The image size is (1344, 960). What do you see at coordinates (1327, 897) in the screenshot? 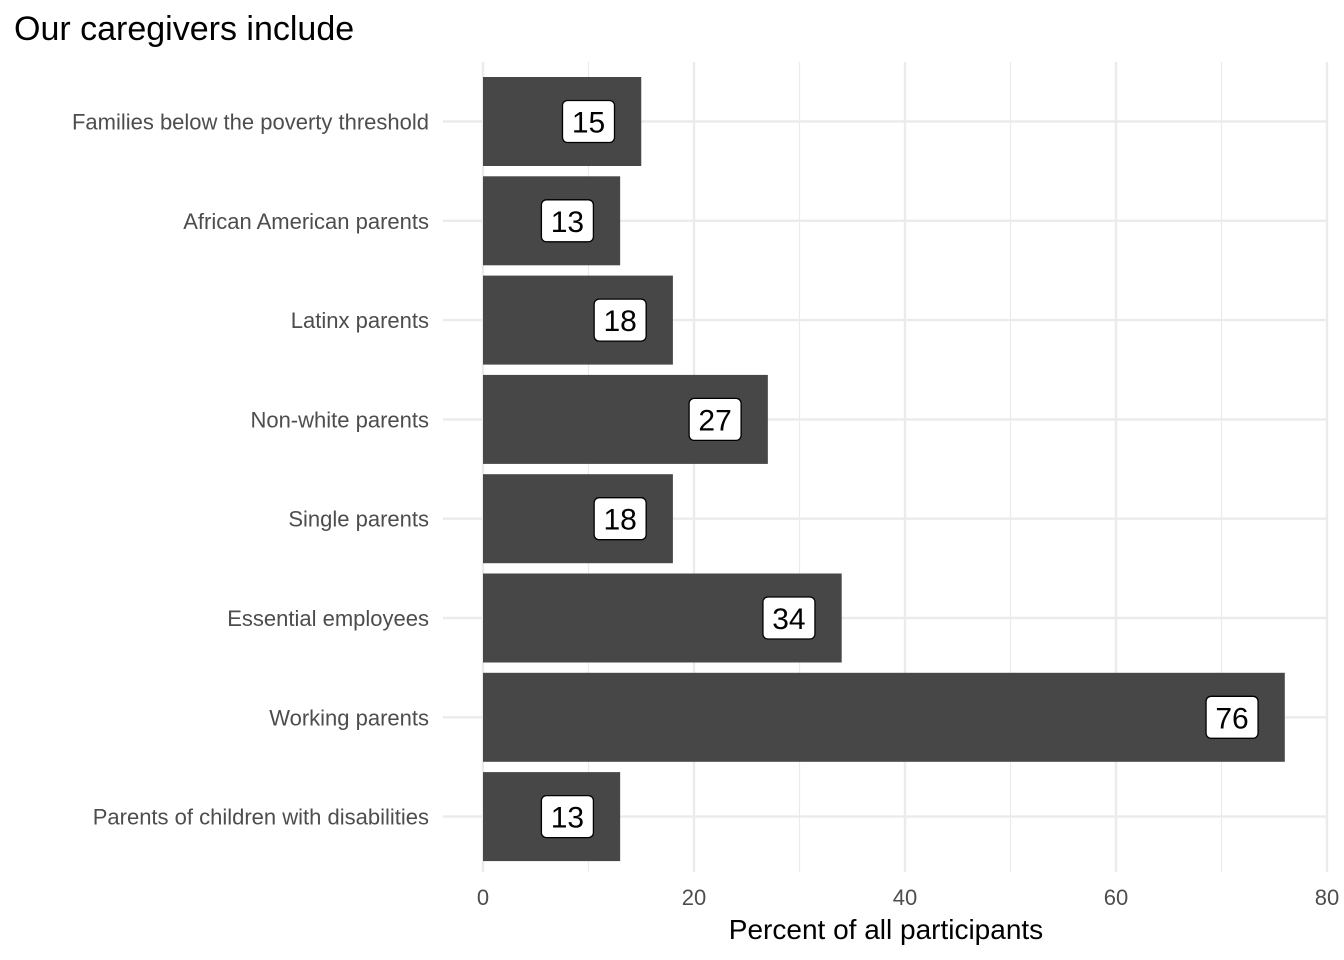
I see `x-tick-label: 80` at bounding box center [1327, 897].